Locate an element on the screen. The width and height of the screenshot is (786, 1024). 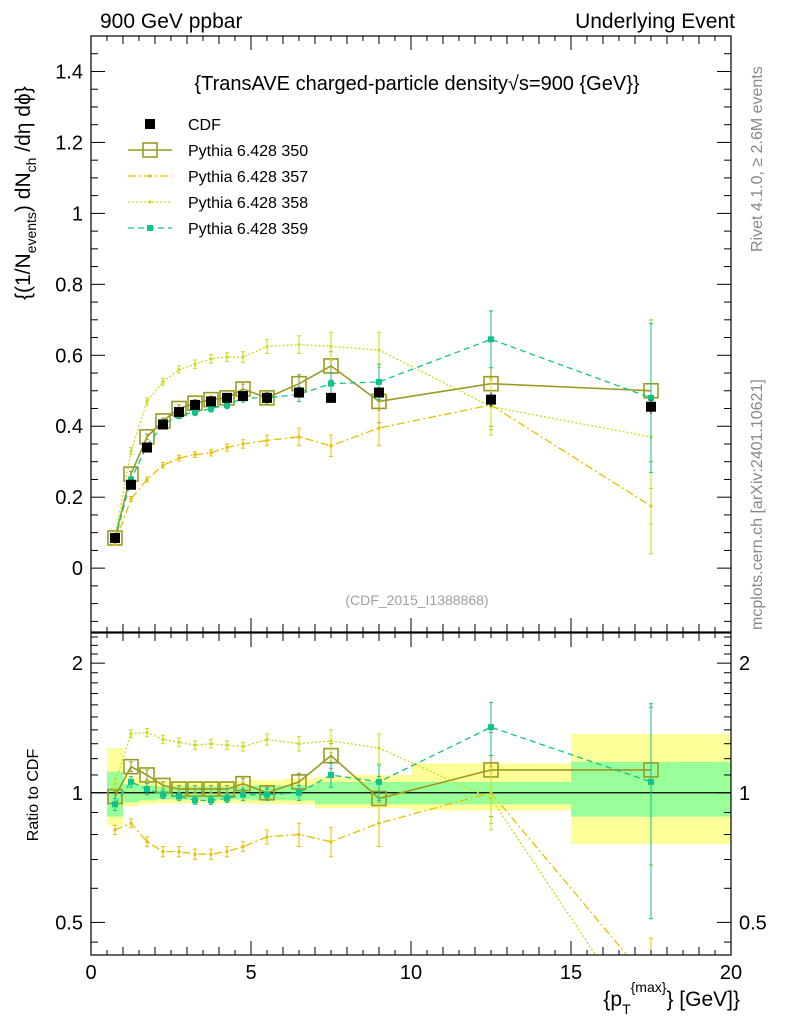
legend-label-p359: Pythia 6.428 359 is located at coordinates (248, 229).